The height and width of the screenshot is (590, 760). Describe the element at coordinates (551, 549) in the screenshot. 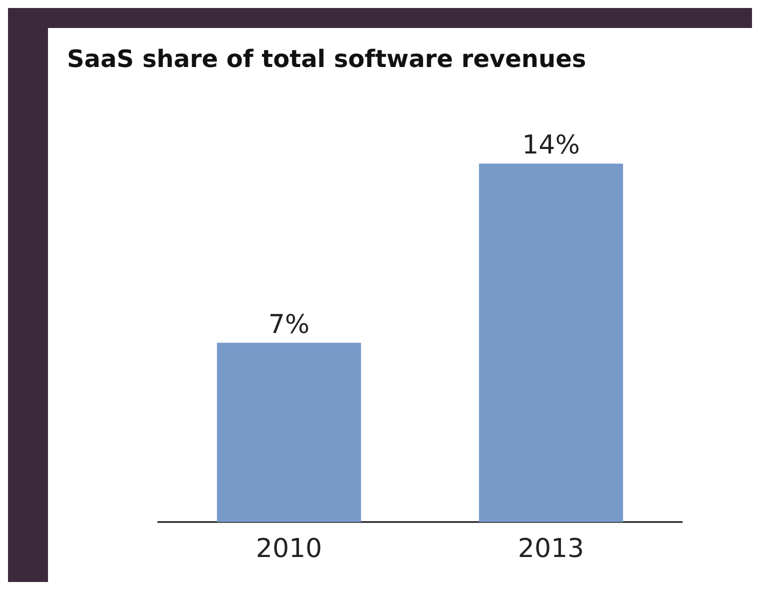

I see `x-tick-label: 2013` at that location.